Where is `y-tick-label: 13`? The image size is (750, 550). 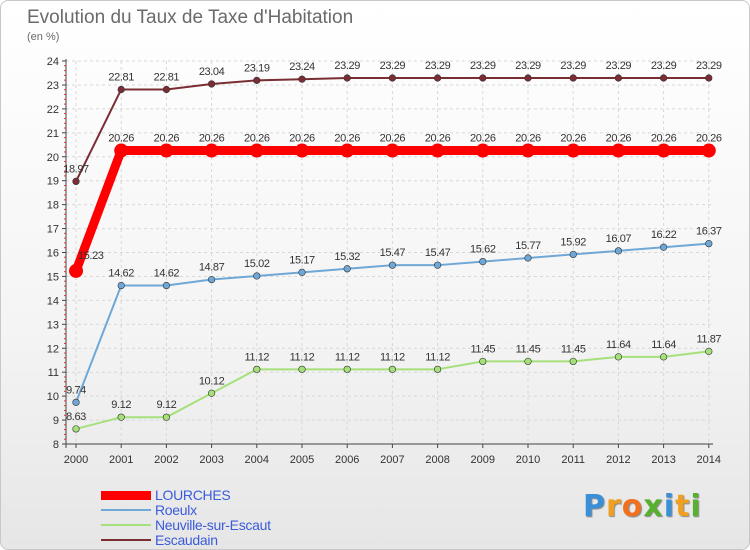
y-tick-label: 13 is located at coordinates (53, 325).